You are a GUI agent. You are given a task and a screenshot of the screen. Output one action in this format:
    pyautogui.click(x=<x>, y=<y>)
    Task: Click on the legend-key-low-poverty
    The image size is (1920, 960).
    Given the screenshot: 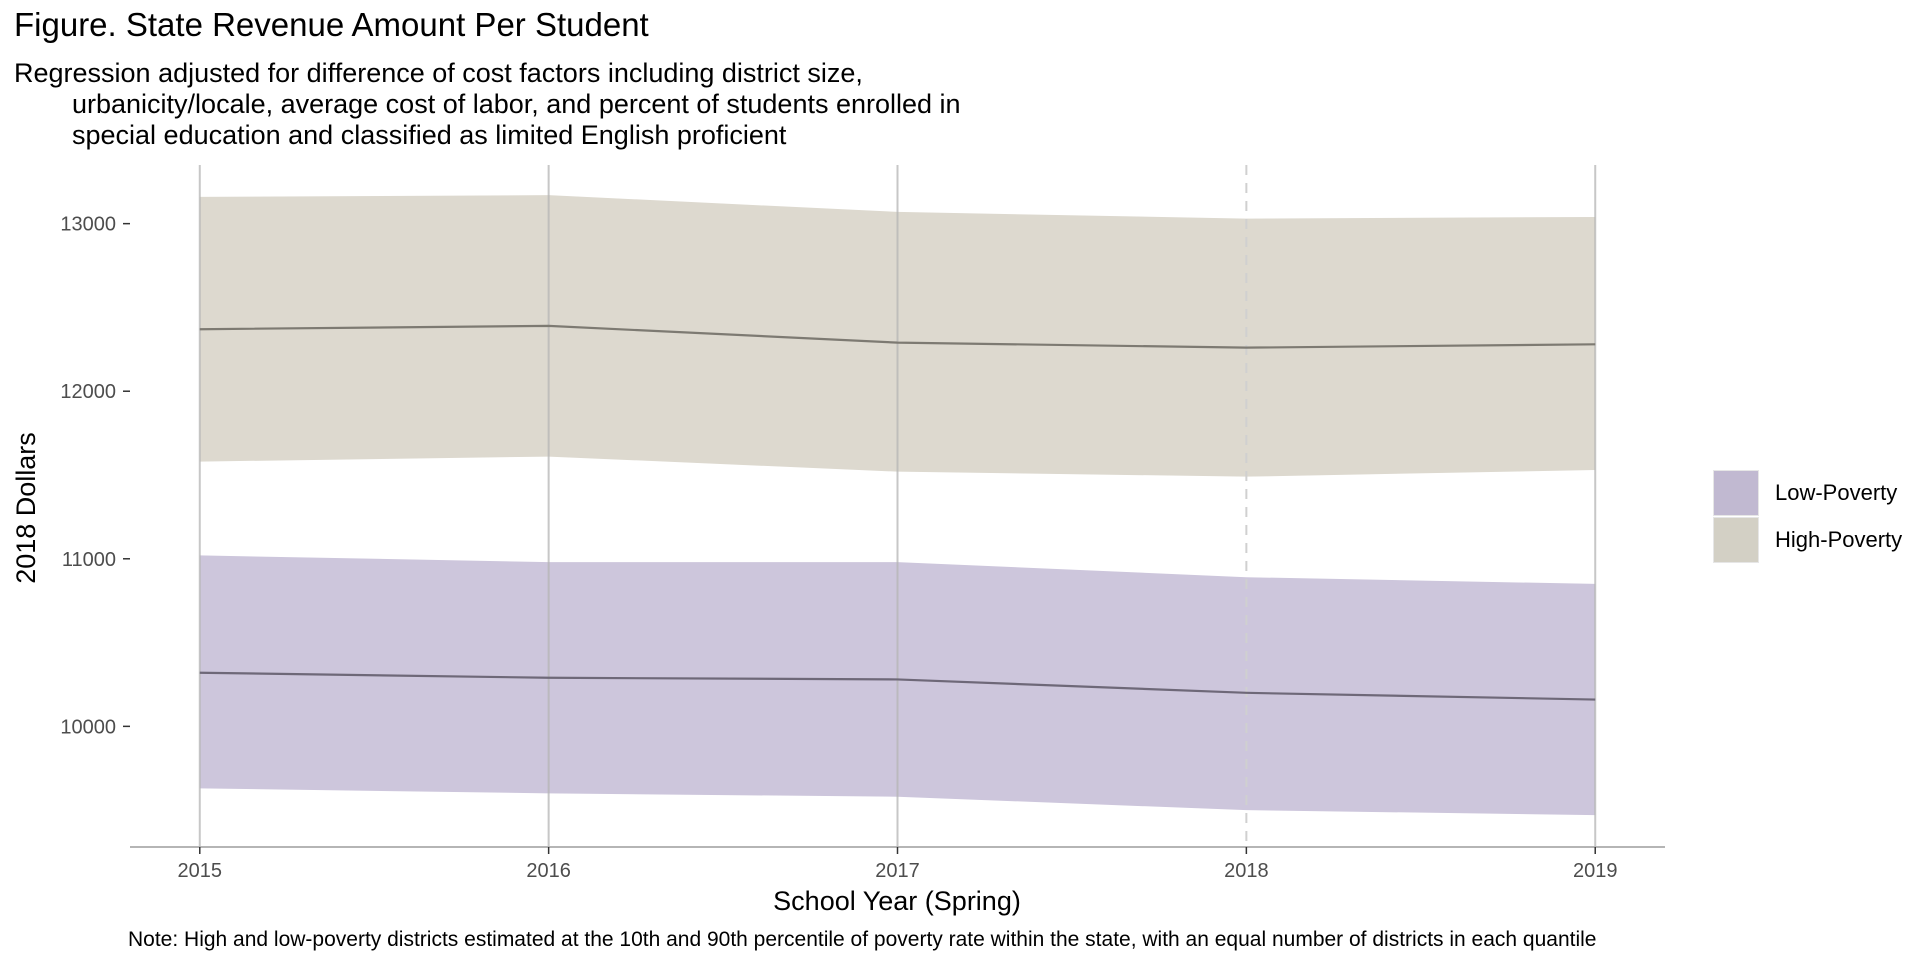 What is the action you would take?
    pyautogui.click(x=1736, y=493)
    